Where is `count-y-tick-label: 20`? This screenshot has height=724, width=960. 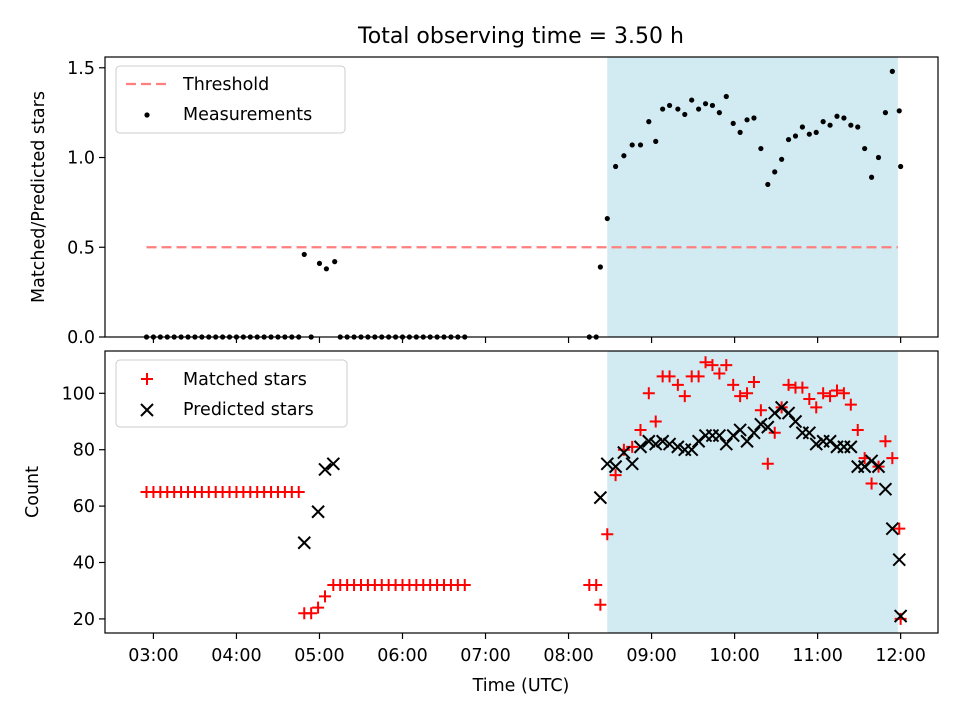
count-y-tick-label: 20 is located at coordinates (84, 620).